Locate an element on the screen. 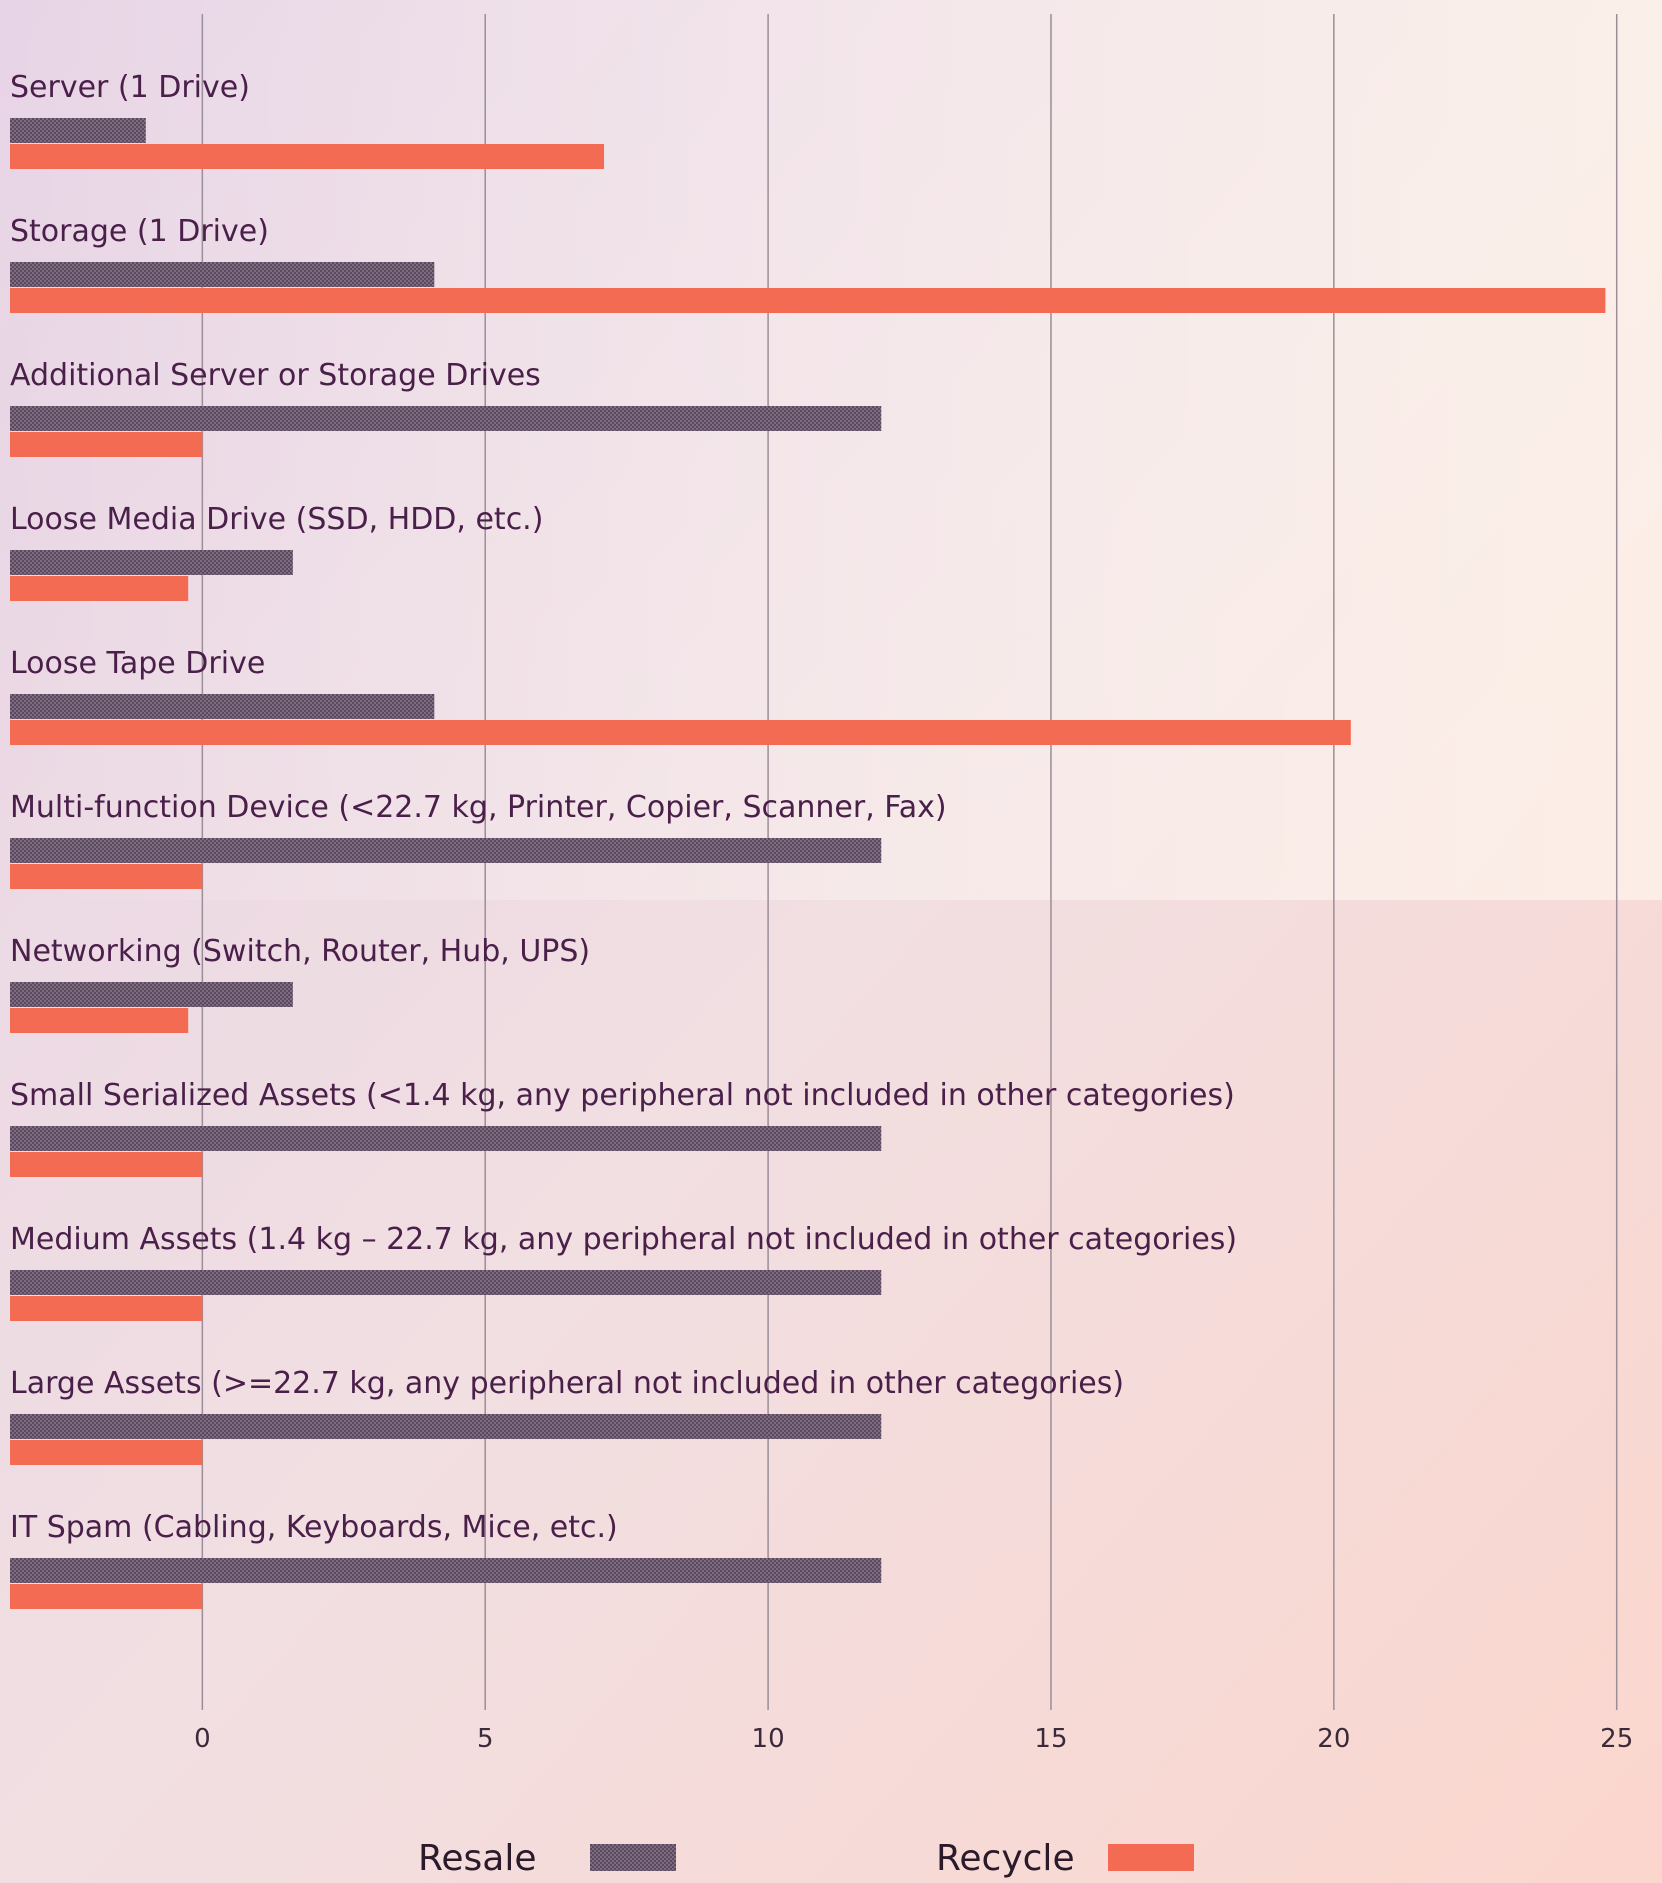 This screenshot has width=1662, height=1883. category-label: IT Spam (Cabling, Keyboards, Mice, etc.) is located at coordinates (314, 1527).